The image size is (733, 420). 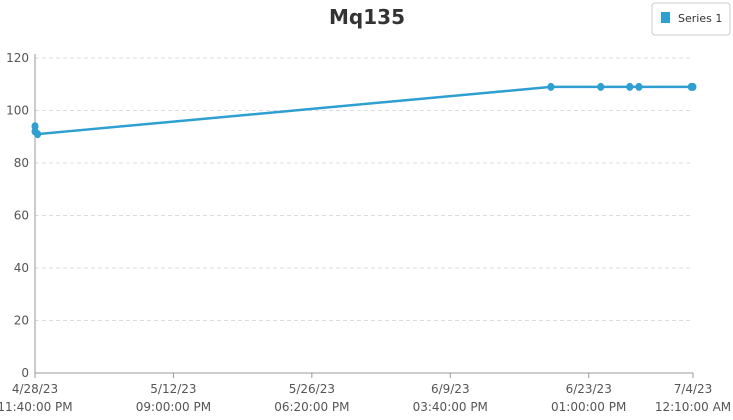 What do you see at coordinates (665, 17) in the screenshot?
I see `legend-swatch` at bounding box center [665, 17].